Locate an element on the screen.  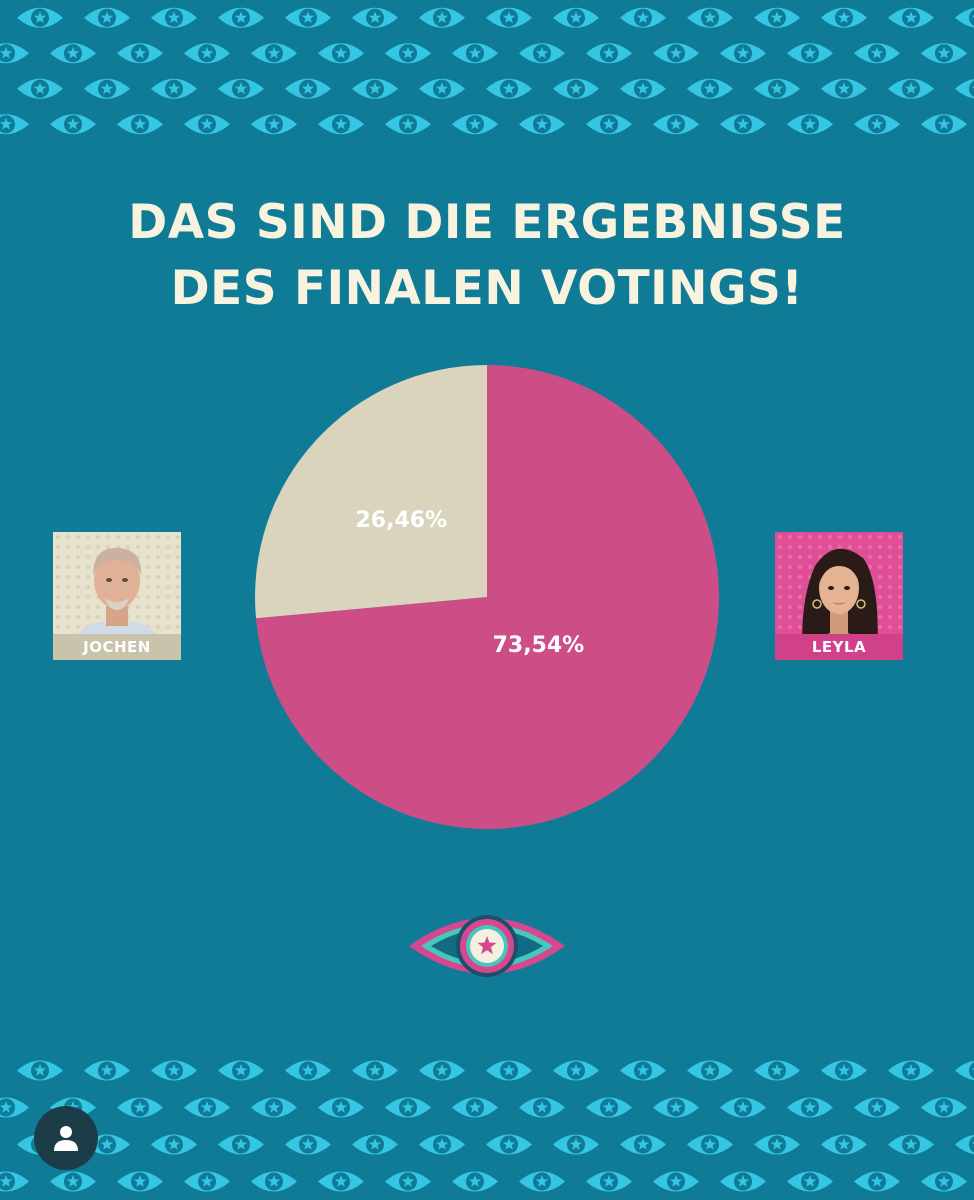
eye-pattern-top is located at coordinates (487, 71).